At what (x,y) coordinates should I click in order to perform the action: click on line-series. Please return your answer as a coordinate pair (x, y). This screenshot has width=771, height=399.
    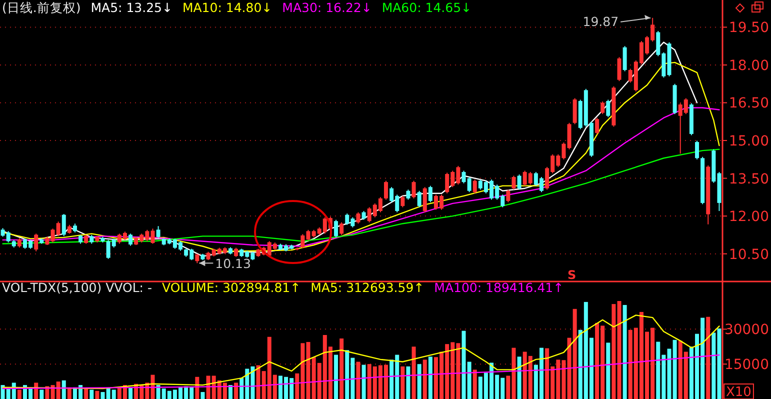
    Looking at the image, I should click on (361, 372).